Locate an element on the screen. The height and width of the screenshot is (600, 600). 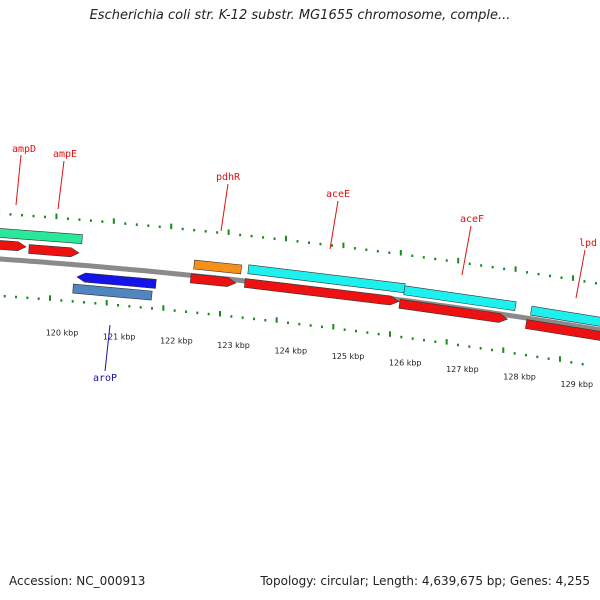
axis-label: 123 kbp is located at coordinates (233, 345).